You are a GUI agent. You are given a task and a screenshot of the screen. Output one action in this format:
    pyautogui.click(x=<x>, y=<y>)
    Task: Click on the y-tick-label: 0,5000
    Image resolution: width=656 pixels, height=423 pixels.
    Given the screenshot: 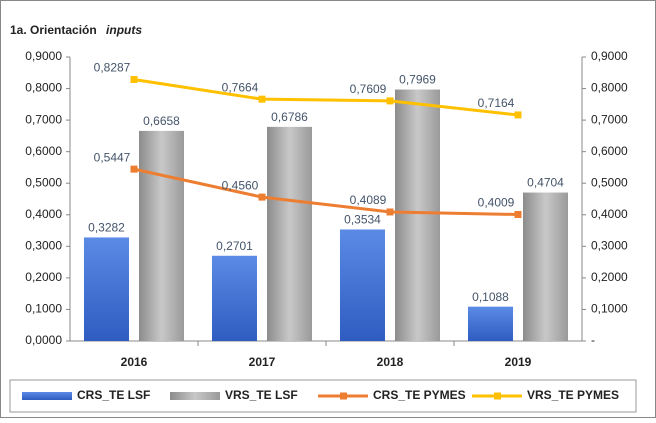 What is the action you would take?
    pyautogui.click(x=43, y=182)
    